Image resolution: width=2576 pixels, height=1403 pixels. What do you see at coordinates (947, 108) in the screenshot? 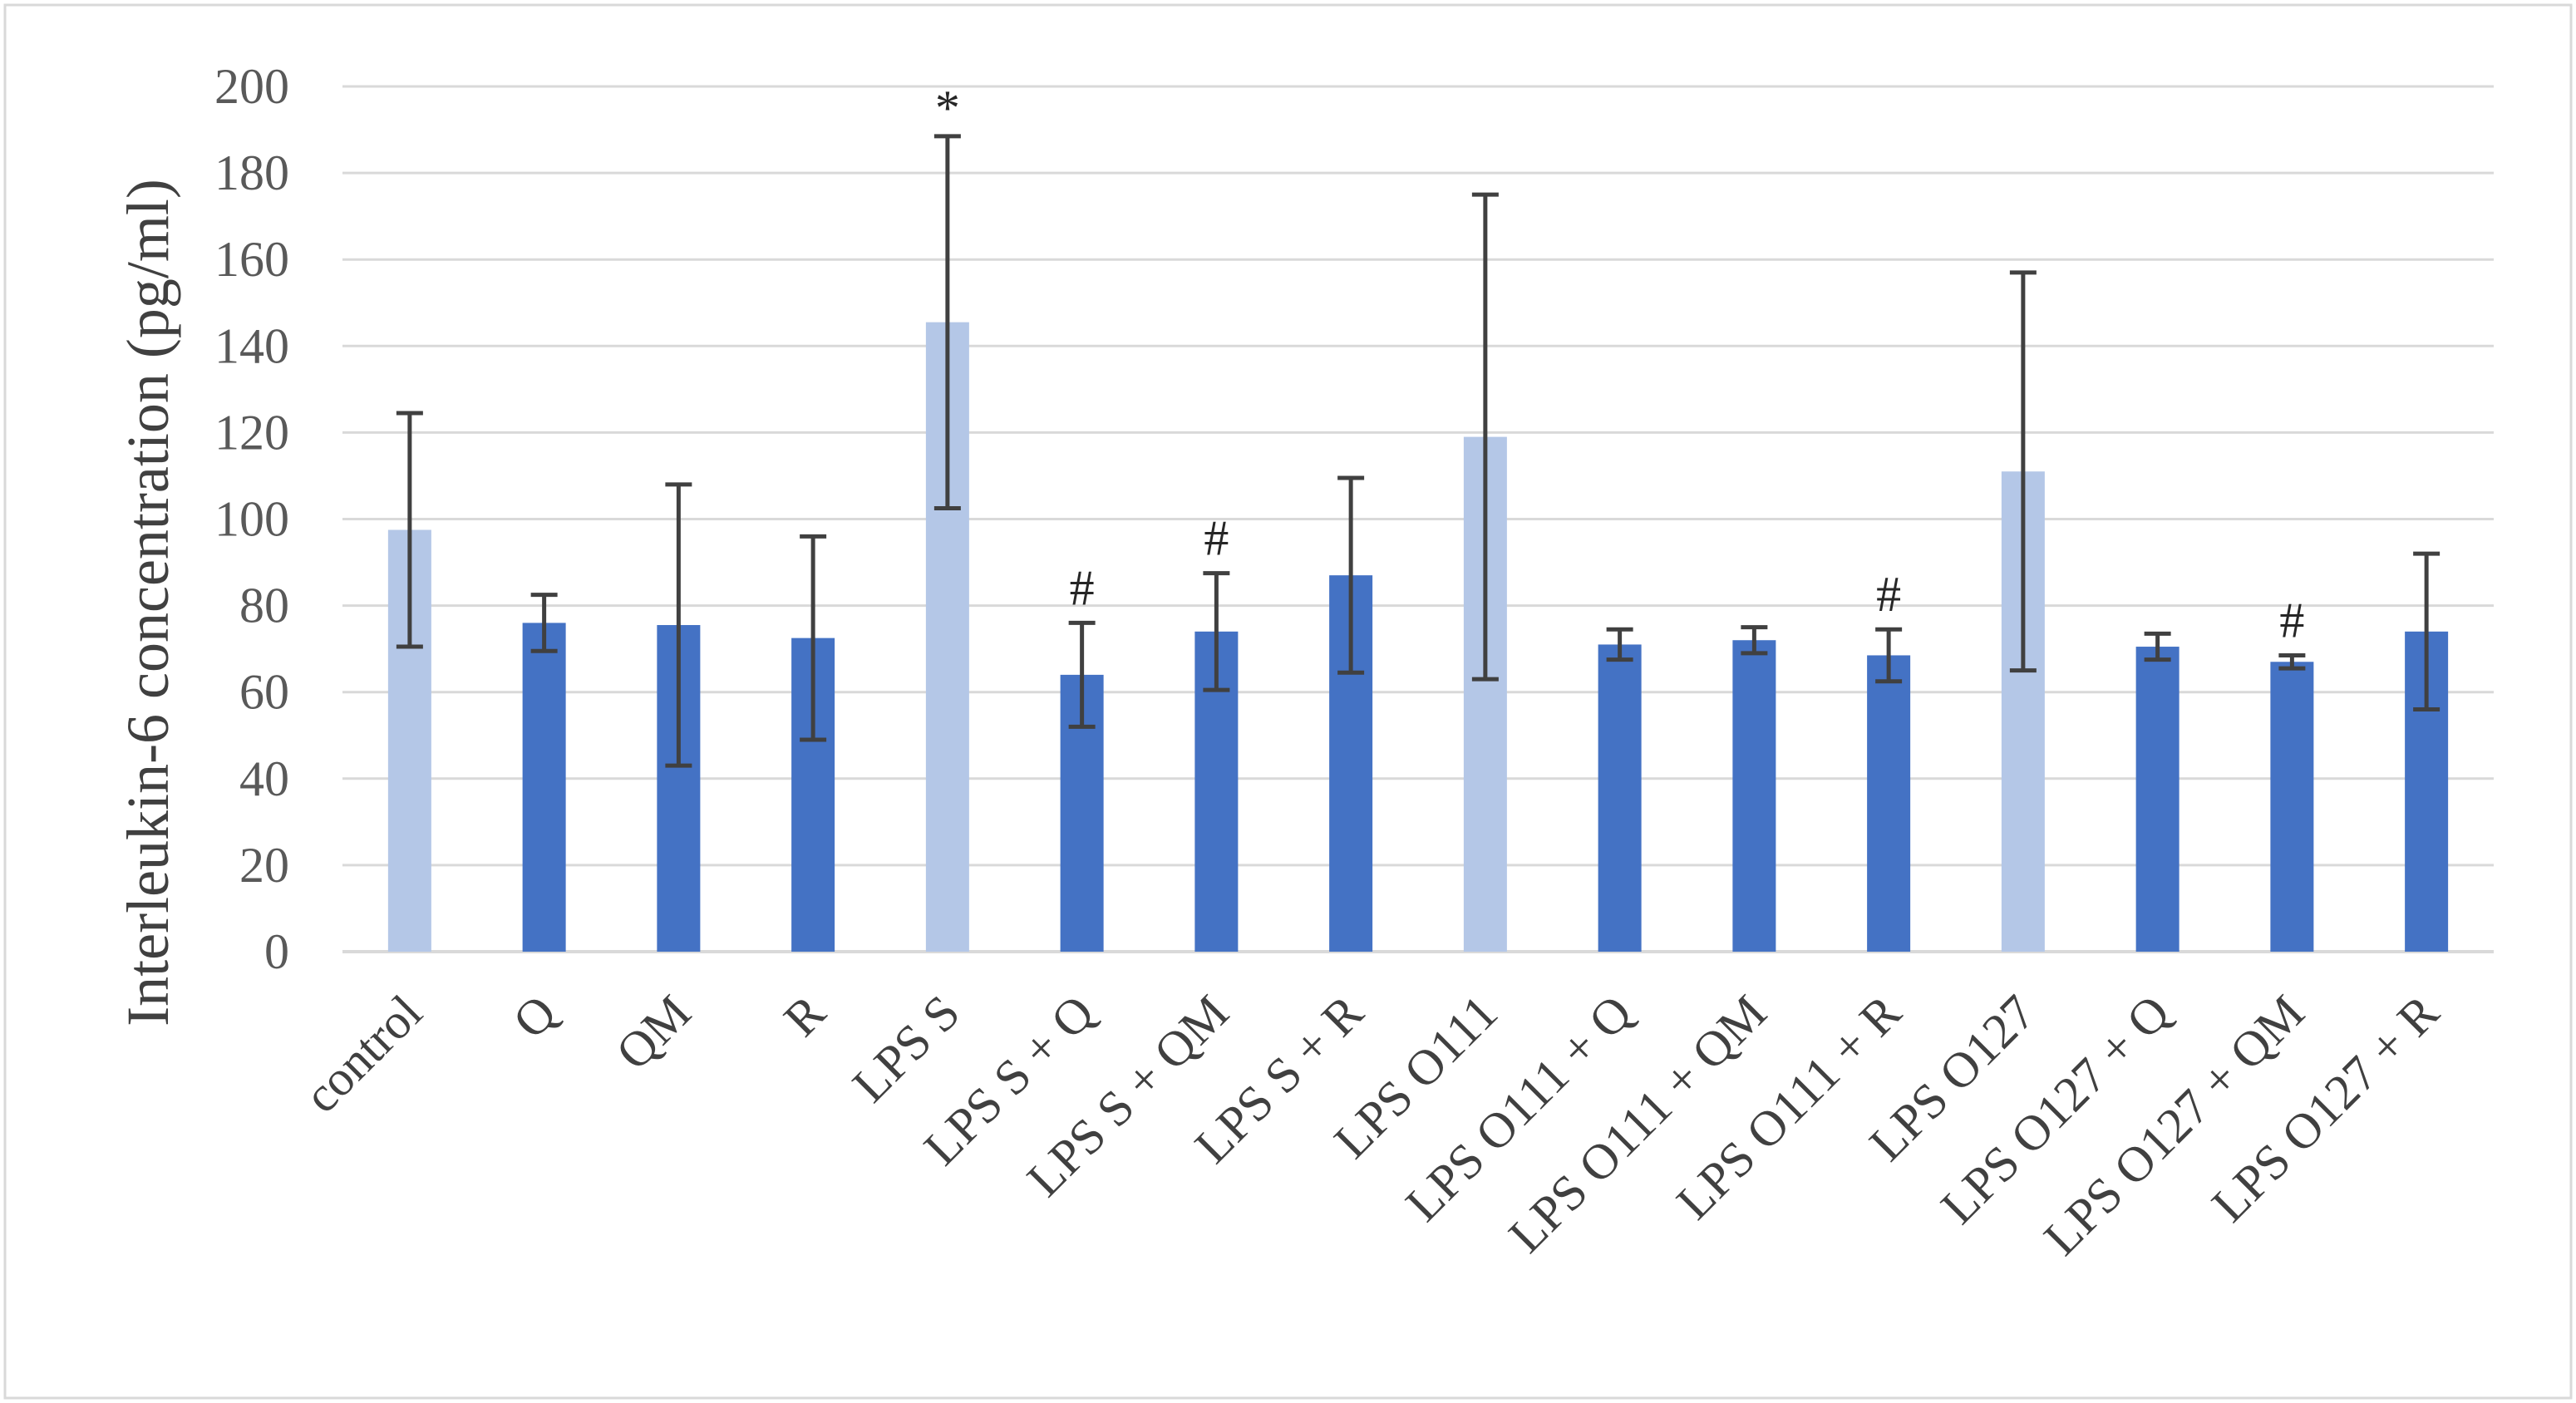
I see `significance-mark: *` at bounding box center [947, 108].